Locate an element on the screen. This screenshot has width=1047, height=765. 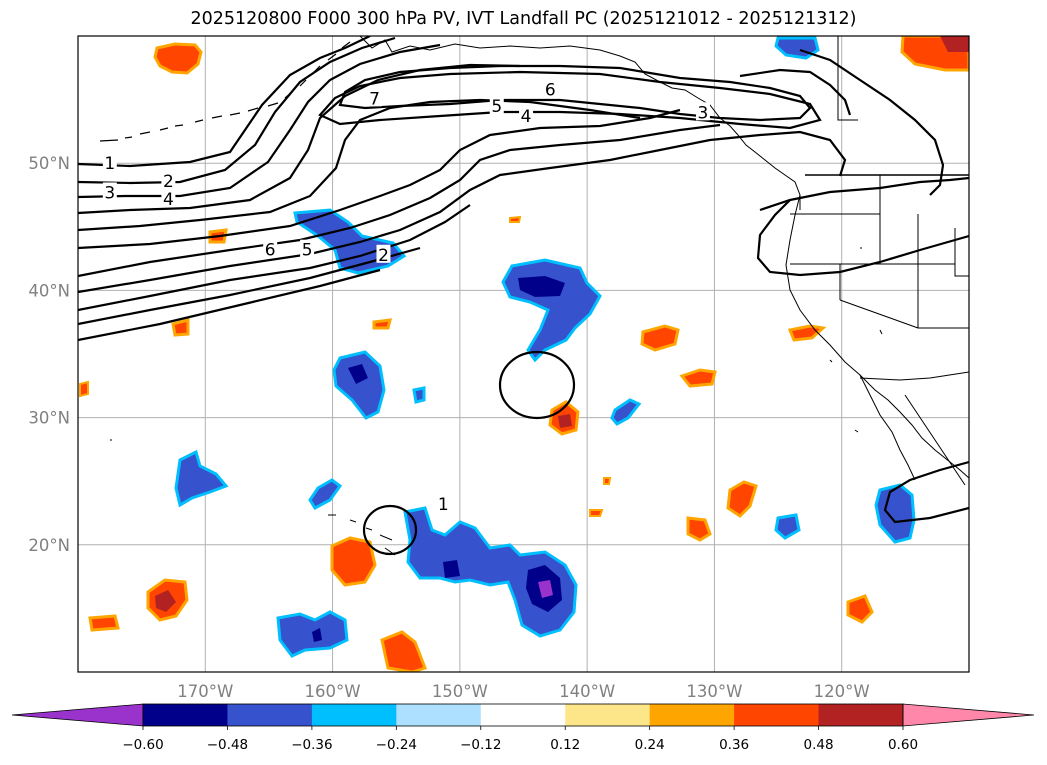
lon-tick-label: 170°W is located at coordinates (205, 691).